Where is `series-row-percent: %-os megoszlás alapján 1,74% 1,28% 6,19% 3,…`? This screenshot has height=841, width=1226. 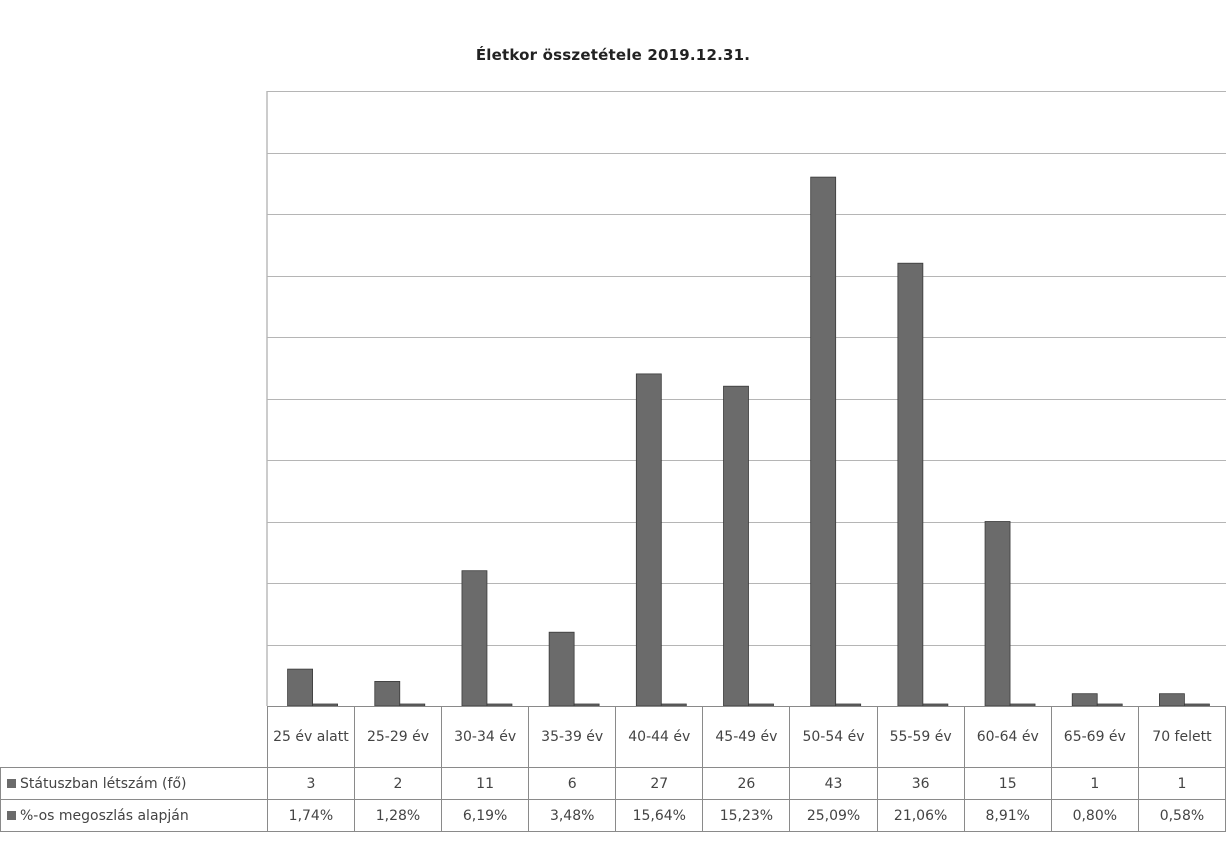
series-row-percent: %-os megoszlás alapján 1,74% 1,28% 6,19% 3,… is located at coordinates (613, 815).